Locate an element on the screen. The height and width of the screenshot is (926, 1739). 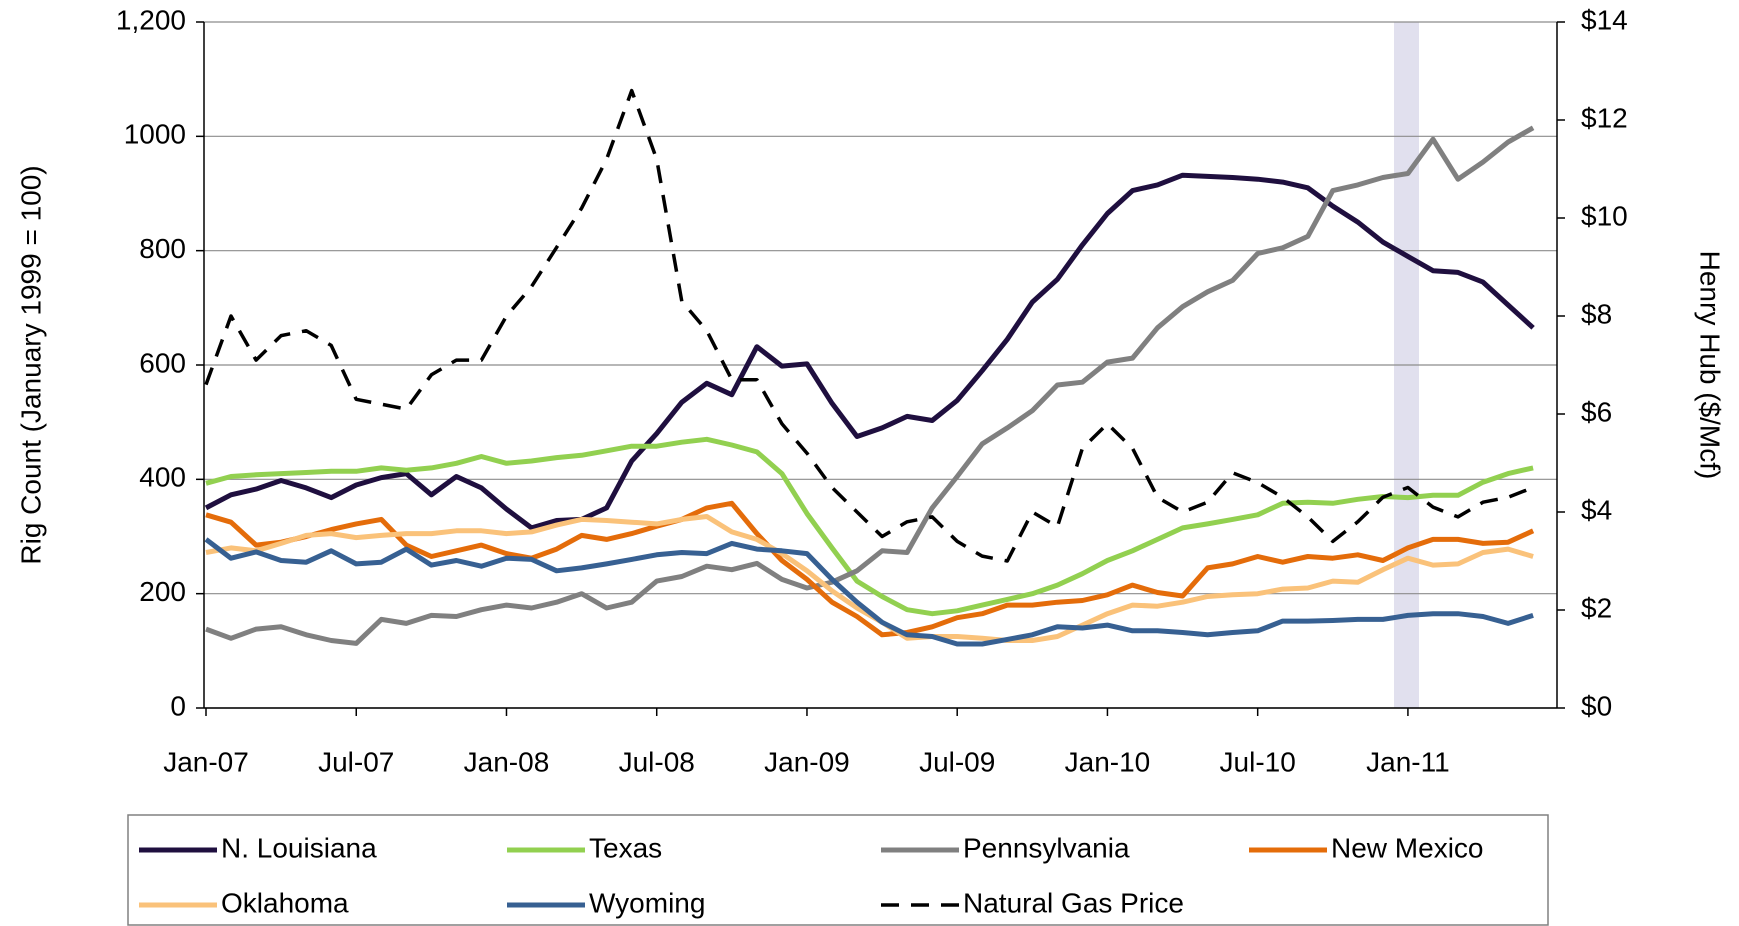
x-tick-label: Jan-09 is located at coordinates (807, 761).